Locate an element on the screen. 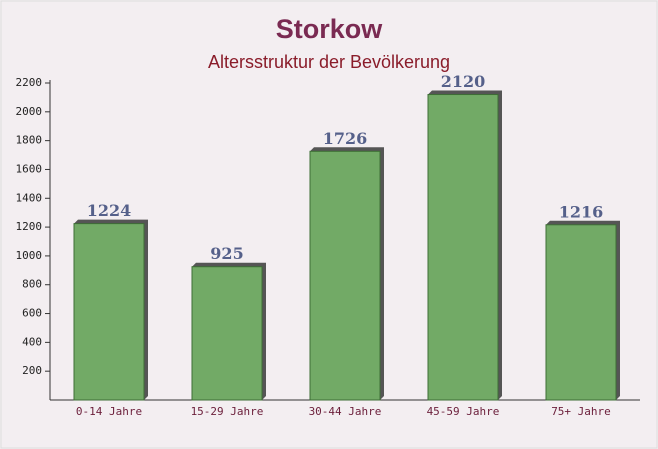 Image resolution: width=658 pixels, height=449 pixels. x-tick-label: 15-29 Jahre is located at coordinates (227, 411).